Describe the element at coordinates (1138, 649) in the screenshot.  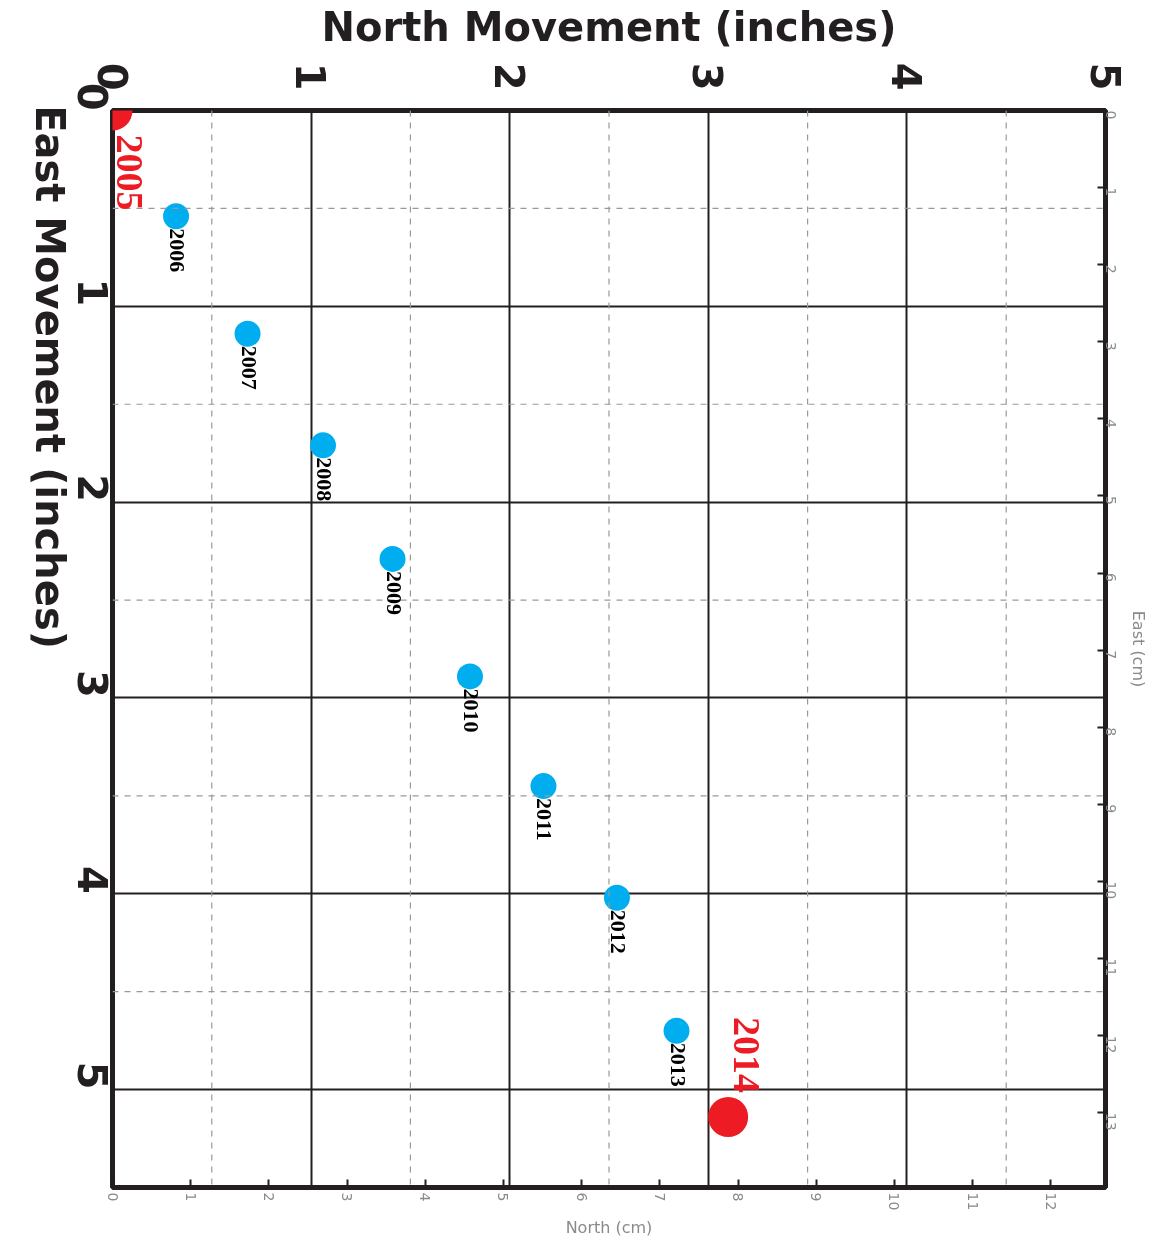
I see `y2-axis-title: East (cm)` at that location.